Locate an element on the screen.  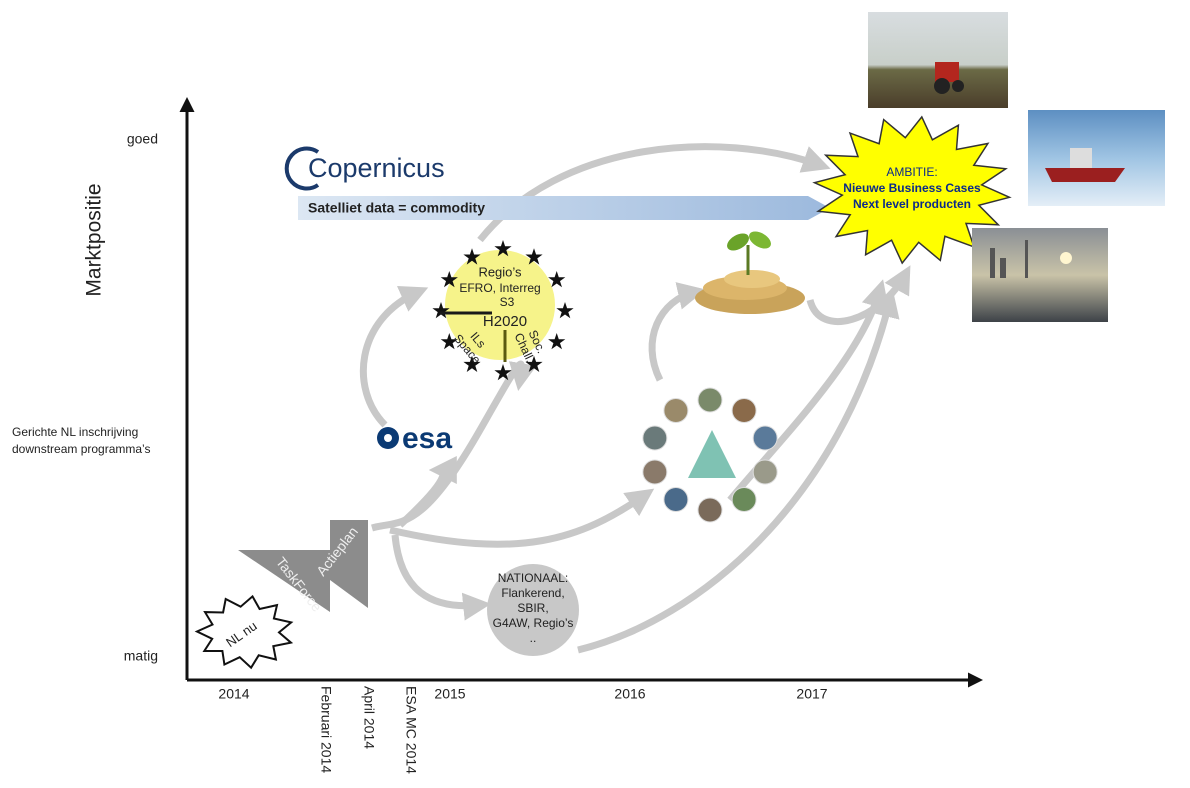
eu-circle is located at coordinates (500, 305).